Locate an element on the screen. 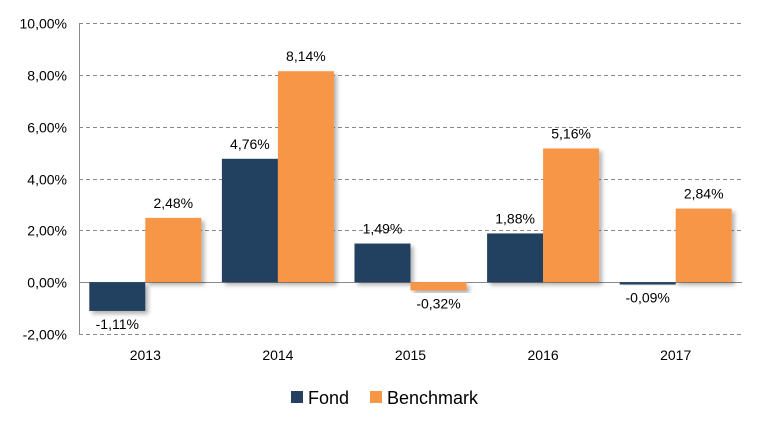 This screenshot has width=766, height=429. x-tick-label: 2016 is located at coordinates (543, 355).